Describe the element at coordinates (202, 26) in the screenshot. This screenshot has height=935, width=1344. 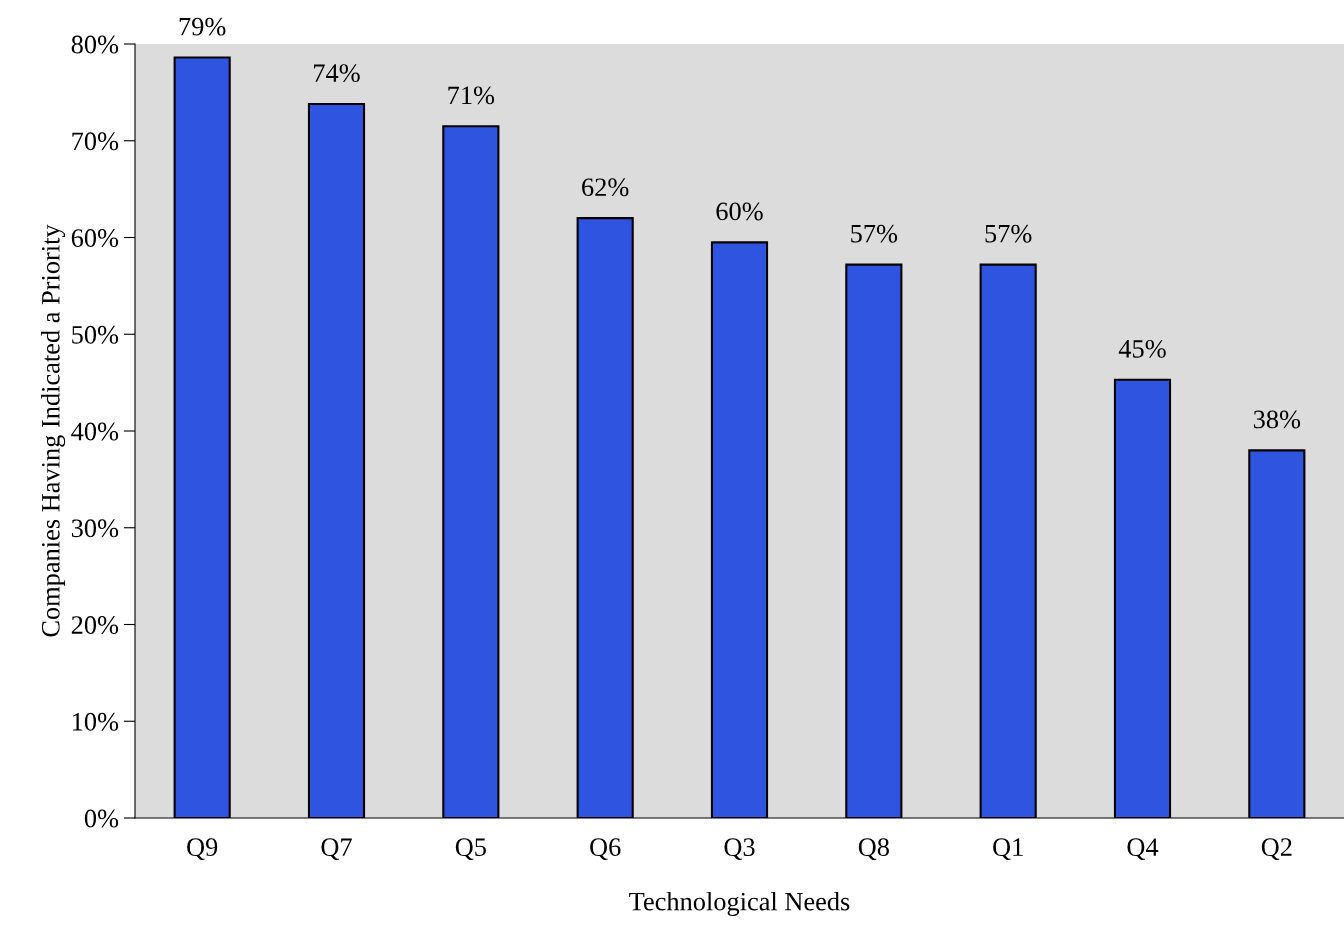
I see `data-label: 79%` at that location.